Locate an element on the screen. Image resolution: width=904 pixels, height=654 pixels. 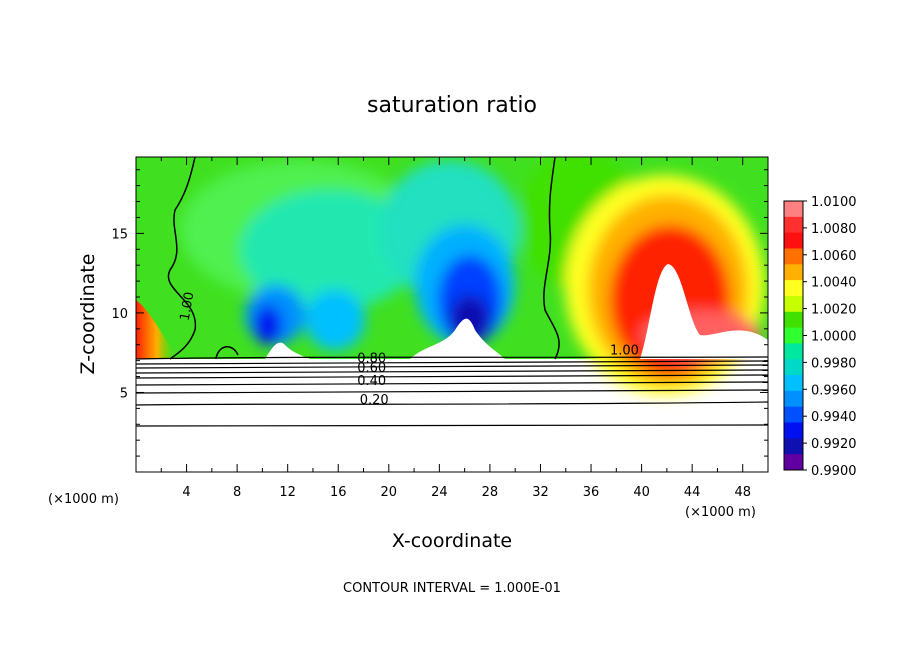
x-unit-right: (×1000 m) is located at coordinates (720, 512).